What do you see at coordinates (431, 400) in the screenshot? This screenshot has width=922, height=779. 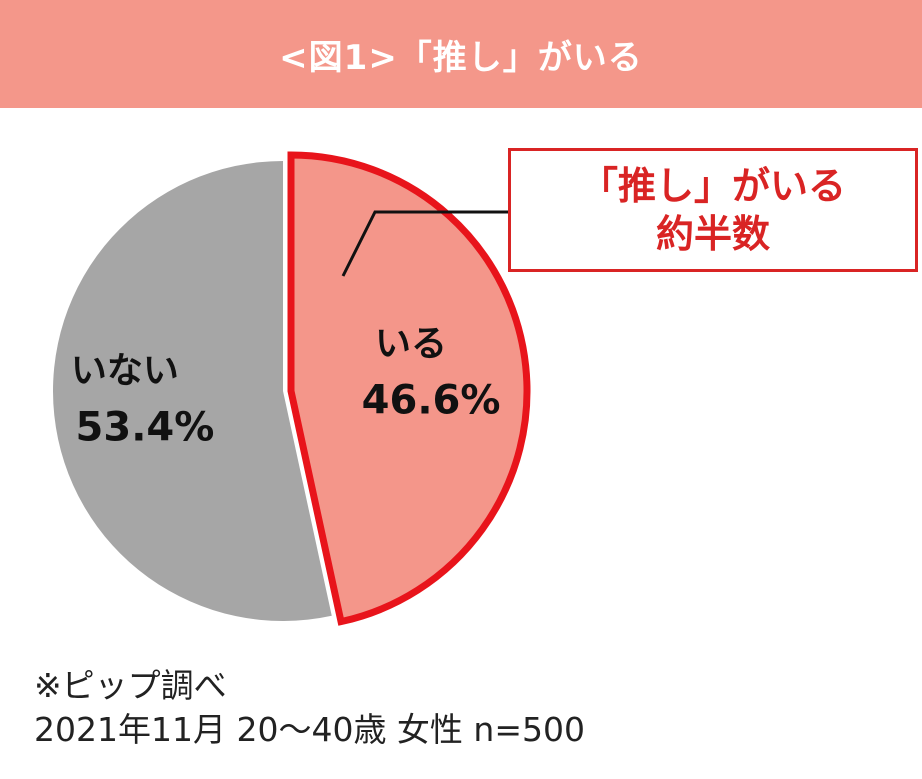 I see `slice-value-yes: 46.6%` at bounding box center [431, 400].